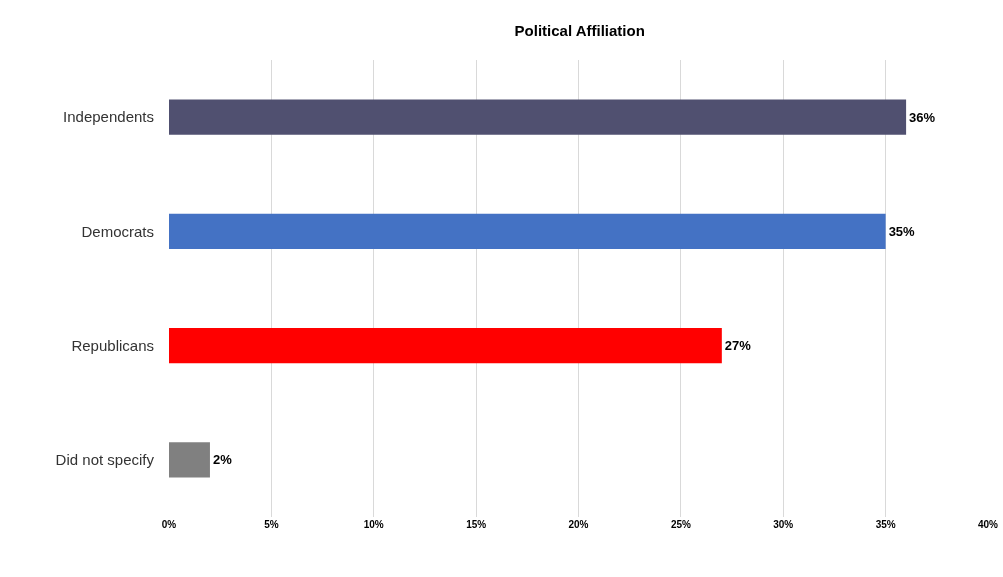  Describe the element at coordinates (579, 31) in the screenshot. I see `chart-title: Political Affiliation` at that location.